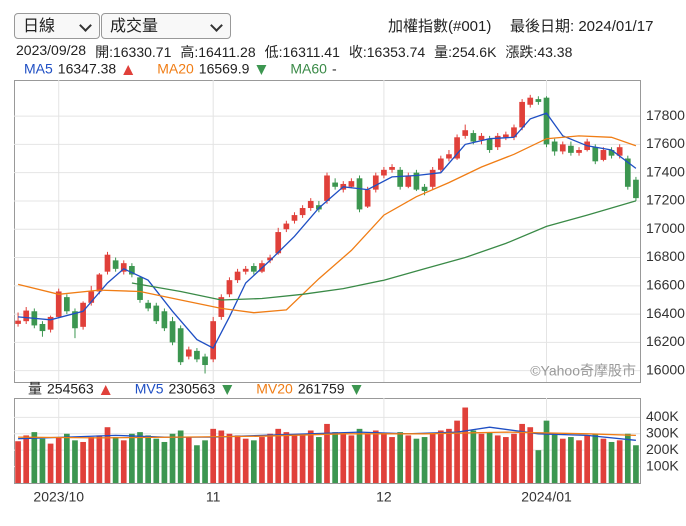  I want to click on period-select: 日線, so click(57, 26).